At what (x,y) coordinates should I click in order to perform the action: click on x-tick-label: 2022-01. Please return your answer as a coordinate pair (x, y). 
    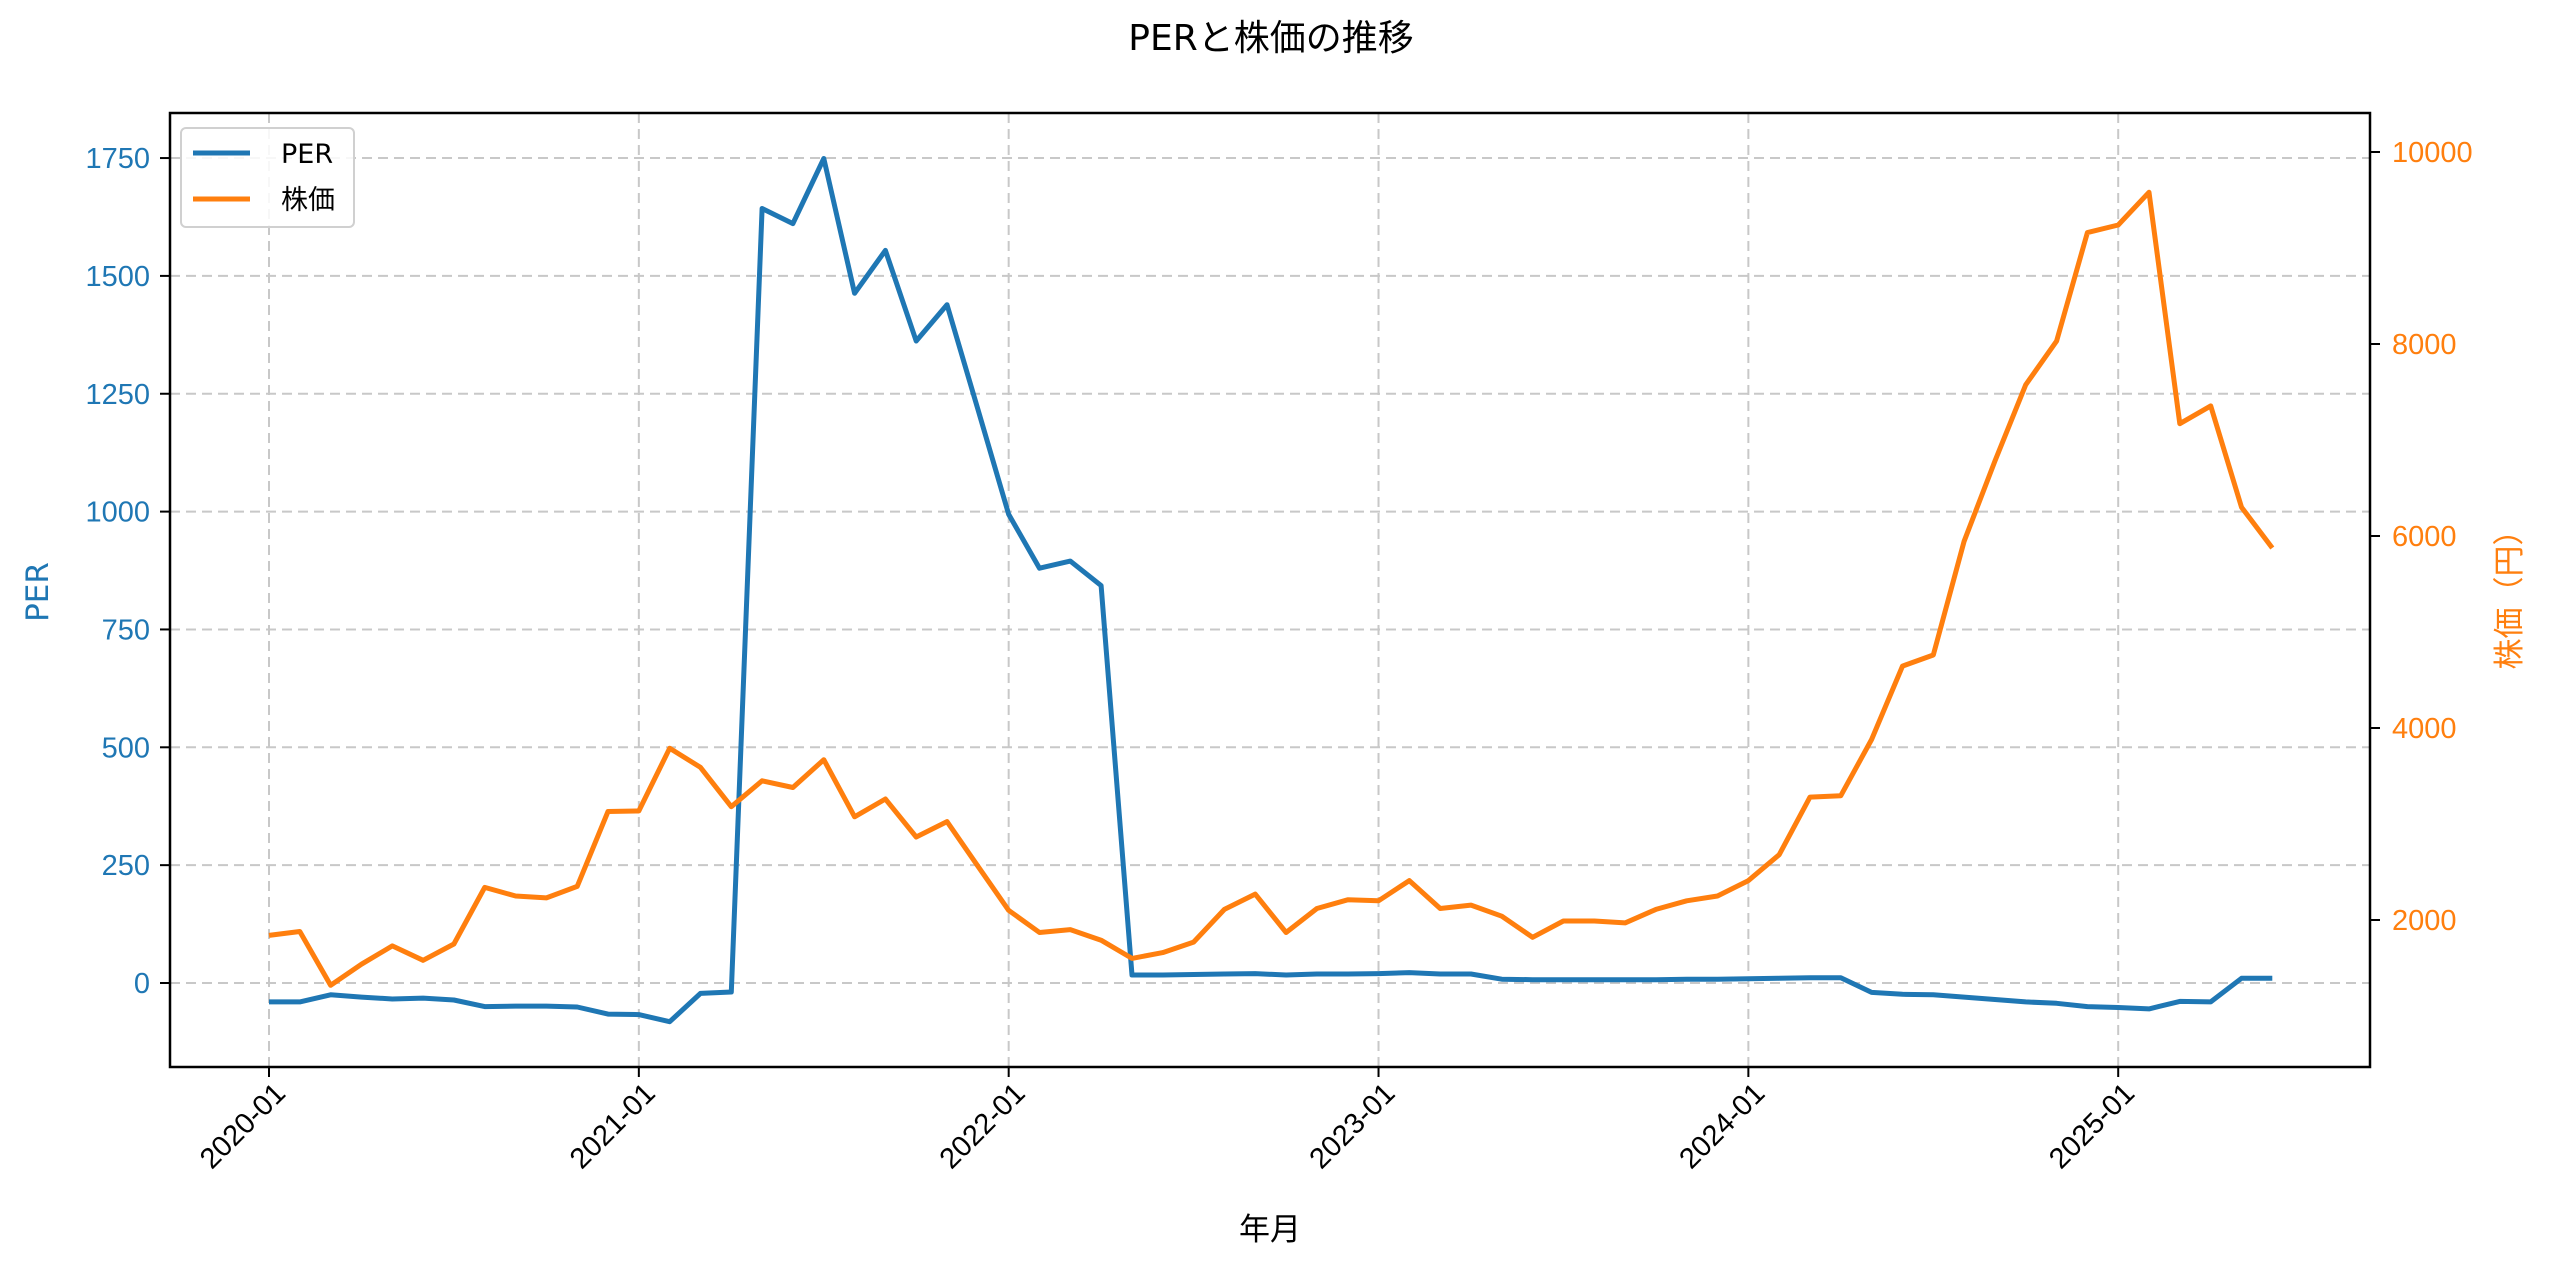
    Looking at the image, I should click on (983, 1126).